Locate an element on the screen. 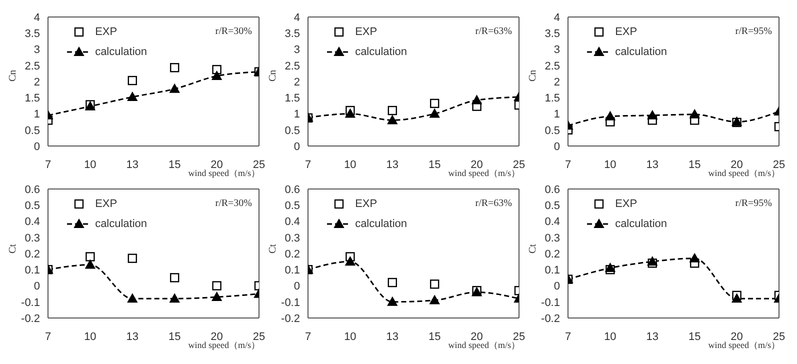  y-tick-label: 2 is located at coordinates (297, 82).